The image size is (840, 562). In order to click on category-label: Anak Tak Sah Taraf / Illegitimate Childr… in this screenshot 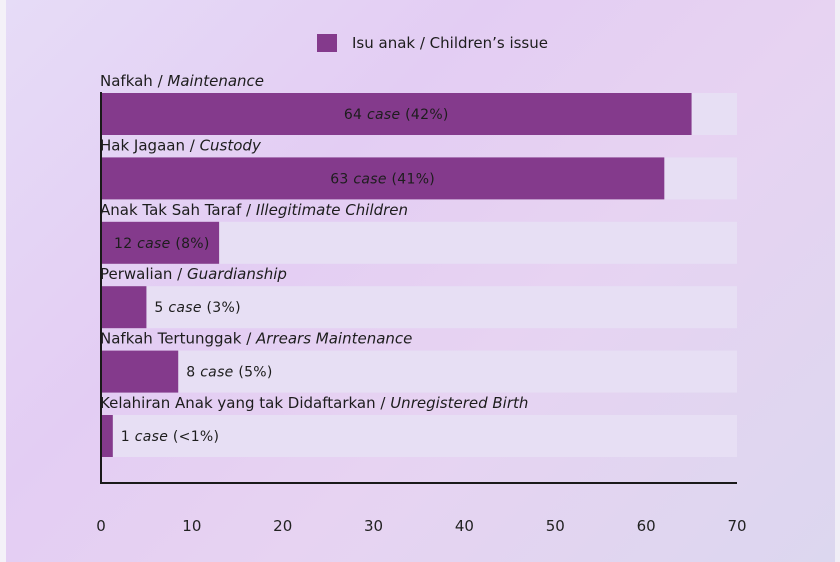, I will do `click(254, 210)`.